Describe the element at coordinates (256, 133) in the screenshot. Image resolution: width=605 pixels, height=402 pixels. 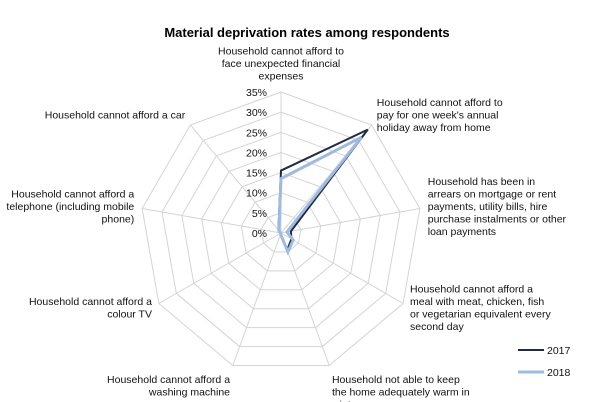
I see `tick-label: 25%` at that location.